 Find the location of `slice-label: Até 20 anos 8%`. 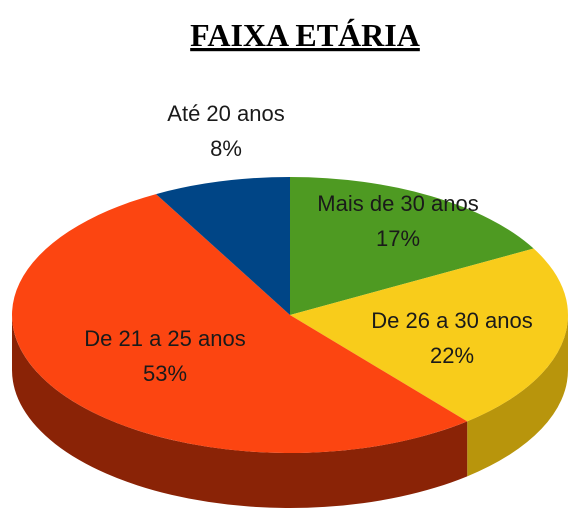

slice-label: Até 20 anos 8% is located at coordinates (225, 131).